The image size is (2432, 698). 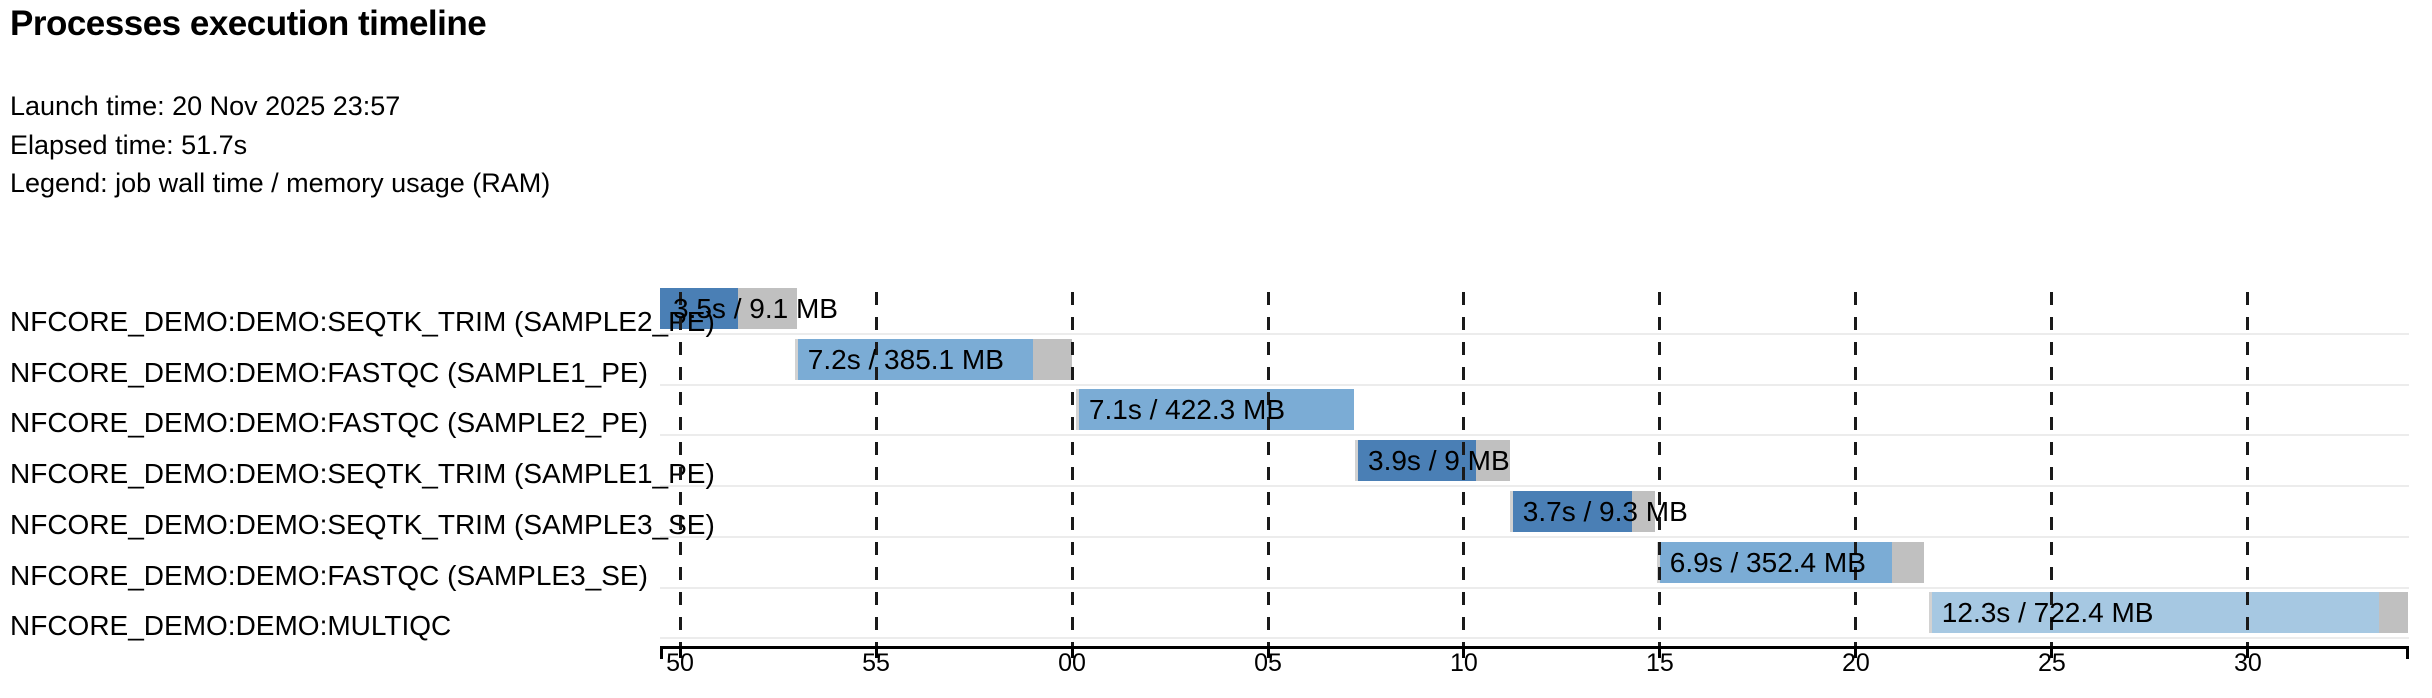 What do you see at coordinates (2047, 613) in the screenshot?
I see `task-caption: 12.3s / 722.4 MB` at bounding box center [2047, 613].